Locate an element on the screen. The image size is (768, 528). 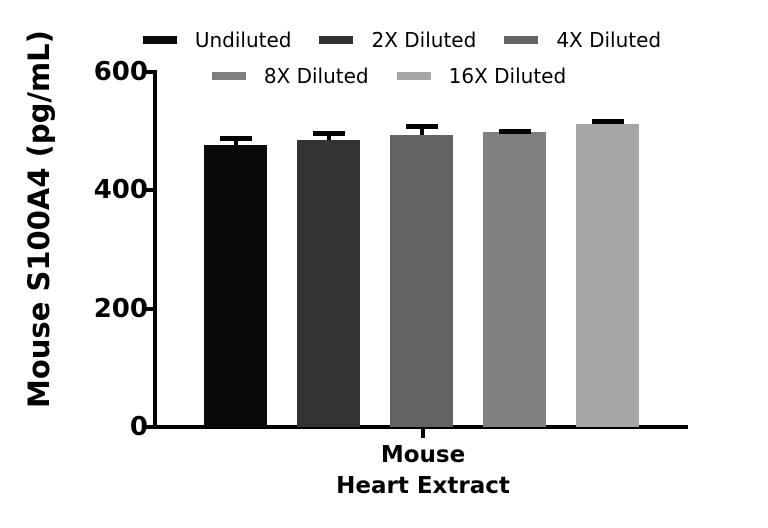
legend-item-16x-diluted: 16X Diluted is located at coordinates (481, 76).